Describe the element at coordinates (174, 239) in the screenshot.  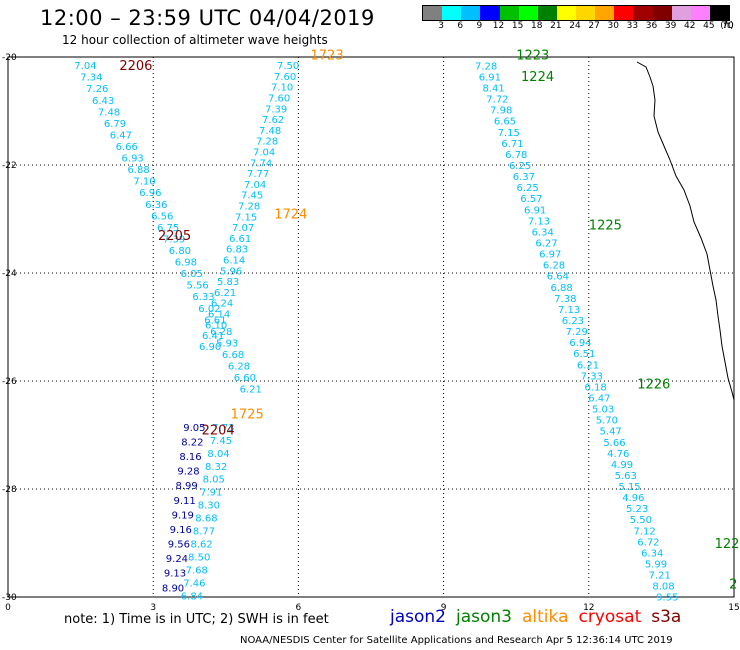
I see `wave-height-value: 7.39` at that location.